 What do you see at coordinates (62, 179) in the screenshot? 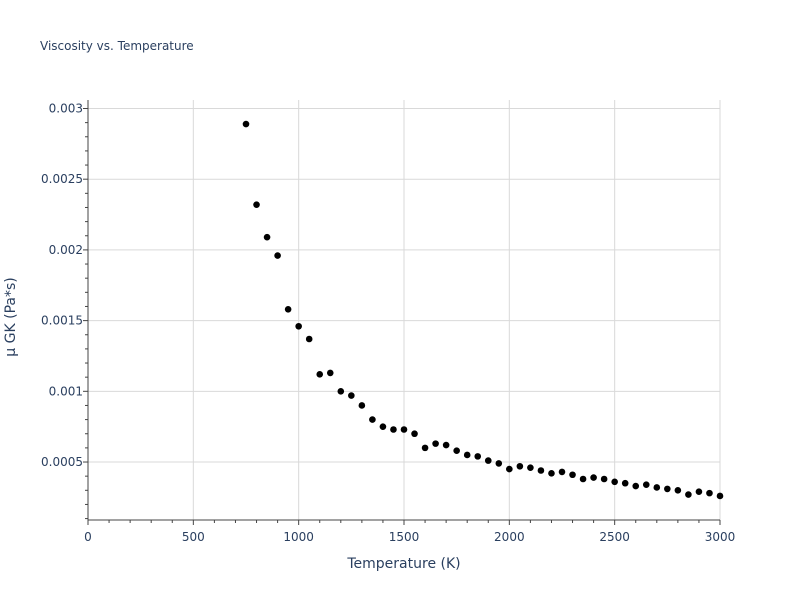
I see `y-tick-label: 0.0025` at bounding box center [62, 179].